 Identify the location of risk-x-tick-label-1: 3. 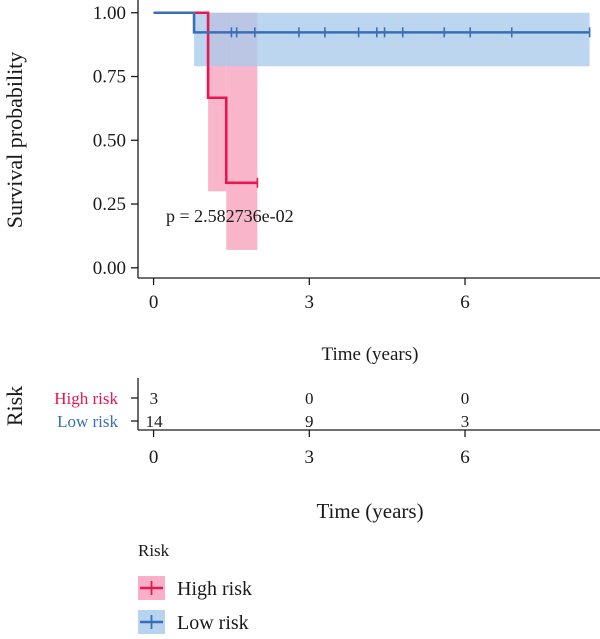
(310, 457).